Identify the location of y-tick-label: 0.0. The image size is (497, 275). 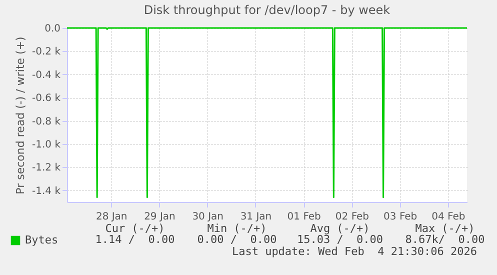
(52, 29).